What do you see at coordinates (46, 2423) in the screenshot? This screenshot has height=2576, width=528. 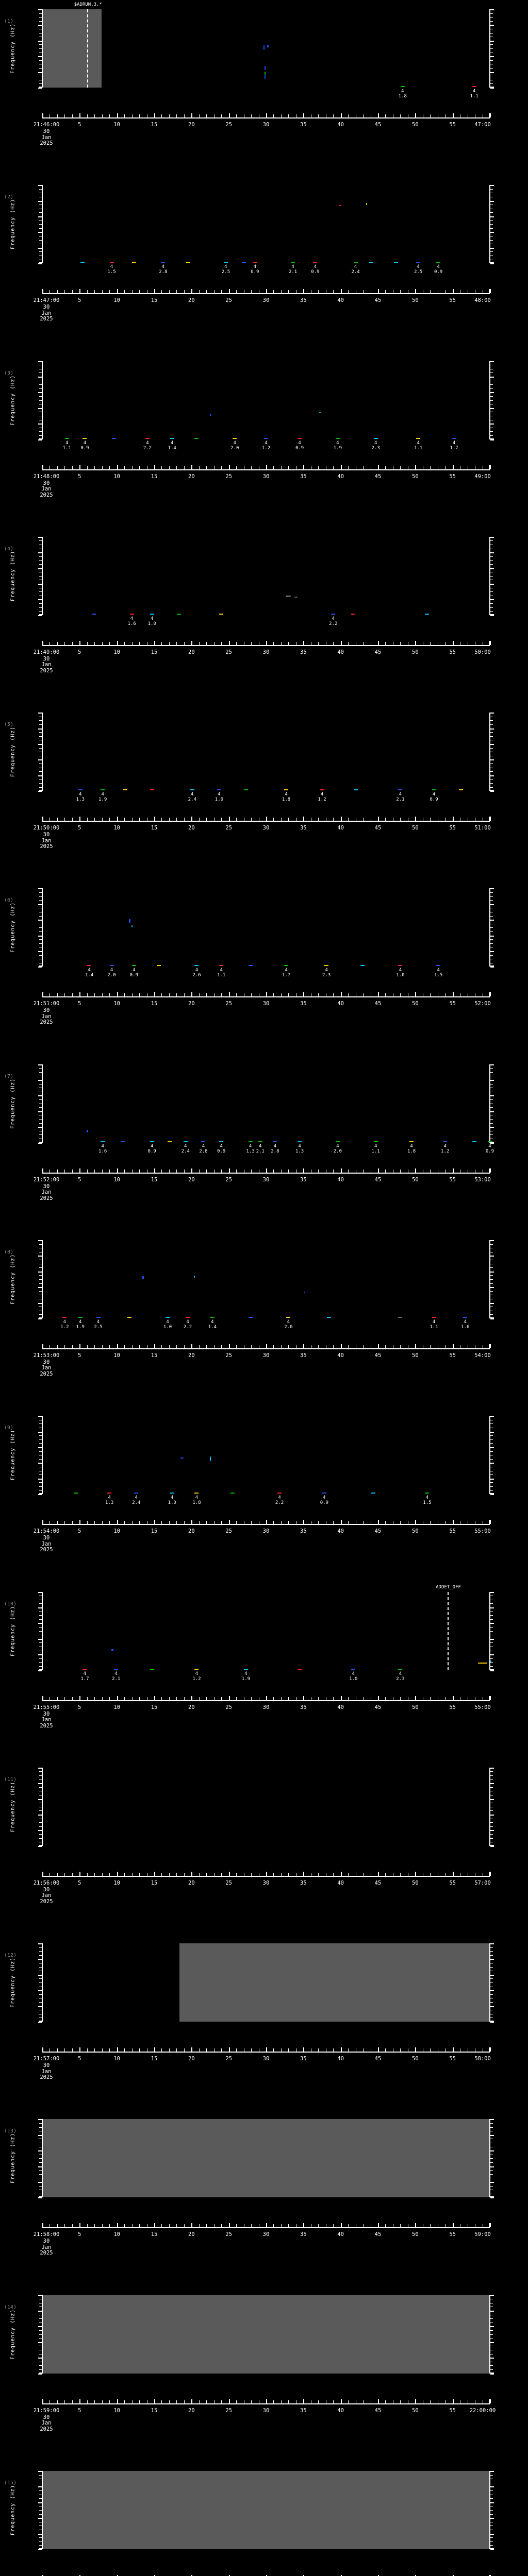 I see `date-stamp-line: Jan` at bounding box center [46, 2423].